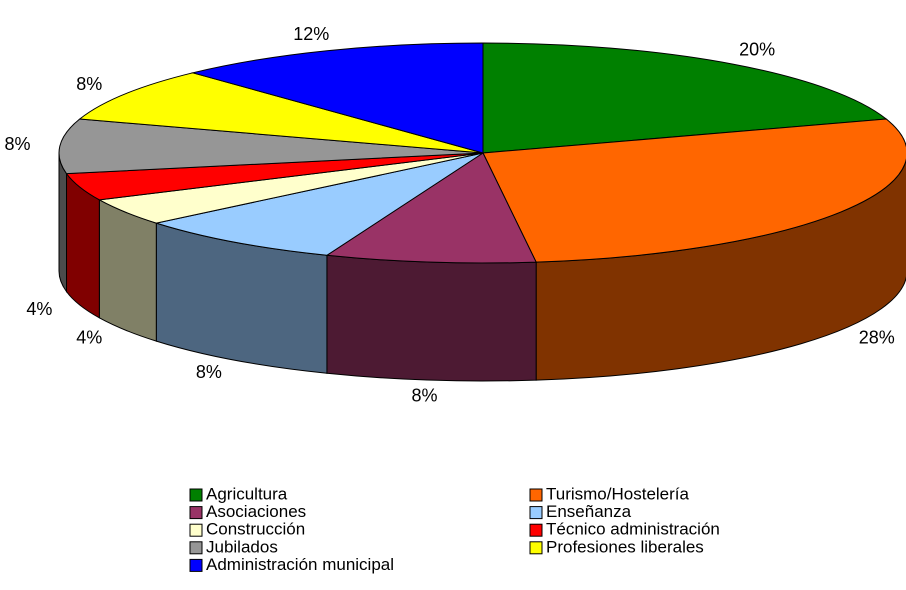  What do you see at coordinates (242, 546) in the screenshot?
I see `legend-label: Jubilados` at bounding box center [242, 546].